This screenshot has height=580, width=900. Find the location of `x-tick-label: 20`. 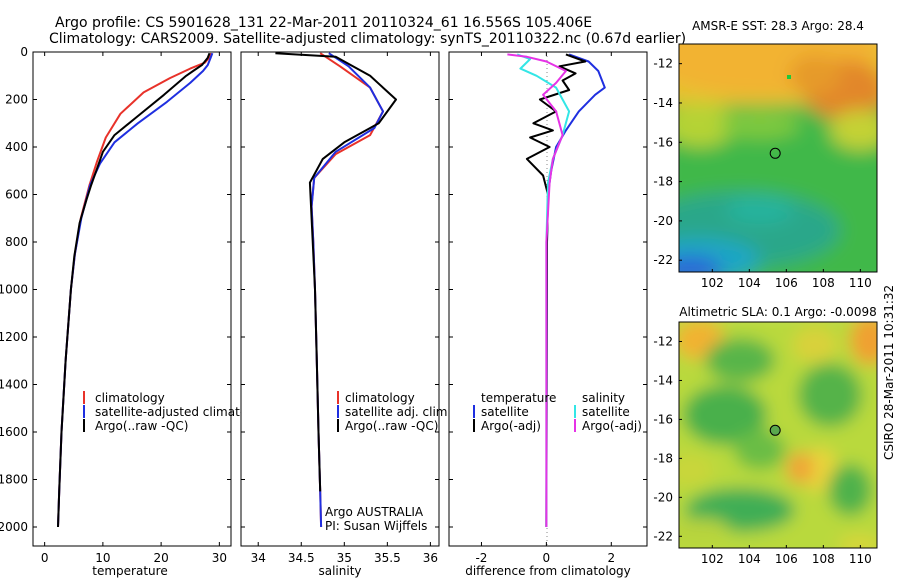

x-tick-label: 20 is located at coordinates (160, 558).